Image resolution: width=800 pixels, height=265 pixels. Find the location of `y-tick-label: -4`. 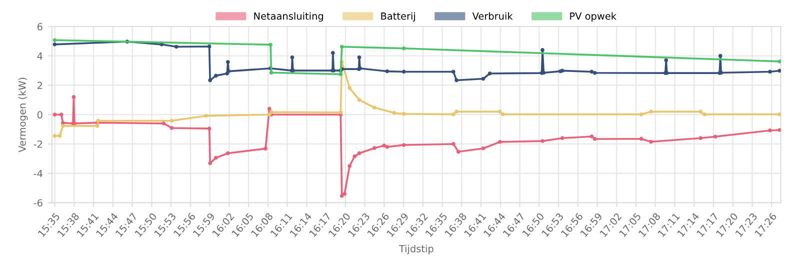

y-tick-label: -4 is located at coordinates (38, 174).